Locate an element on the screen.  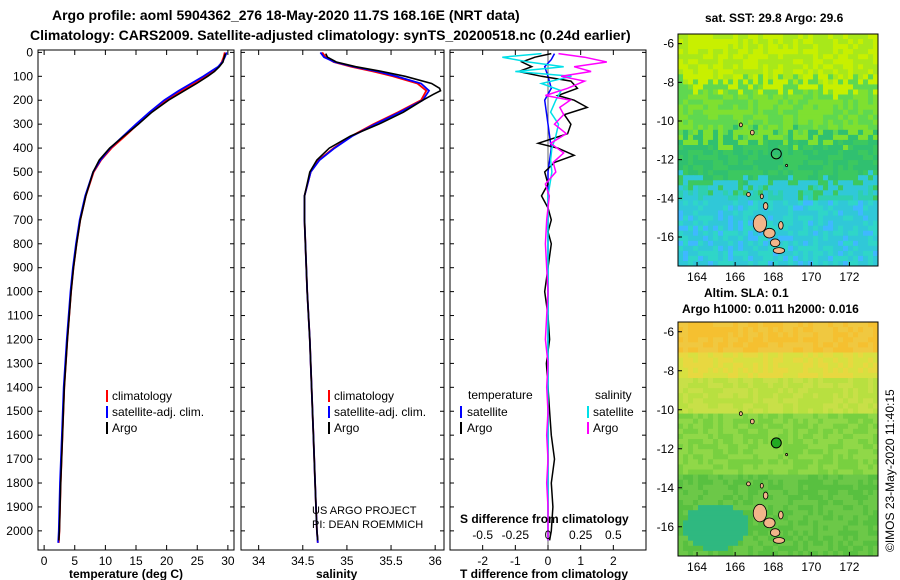
x-tick-label: 36 is located at coordinates (435, 561).